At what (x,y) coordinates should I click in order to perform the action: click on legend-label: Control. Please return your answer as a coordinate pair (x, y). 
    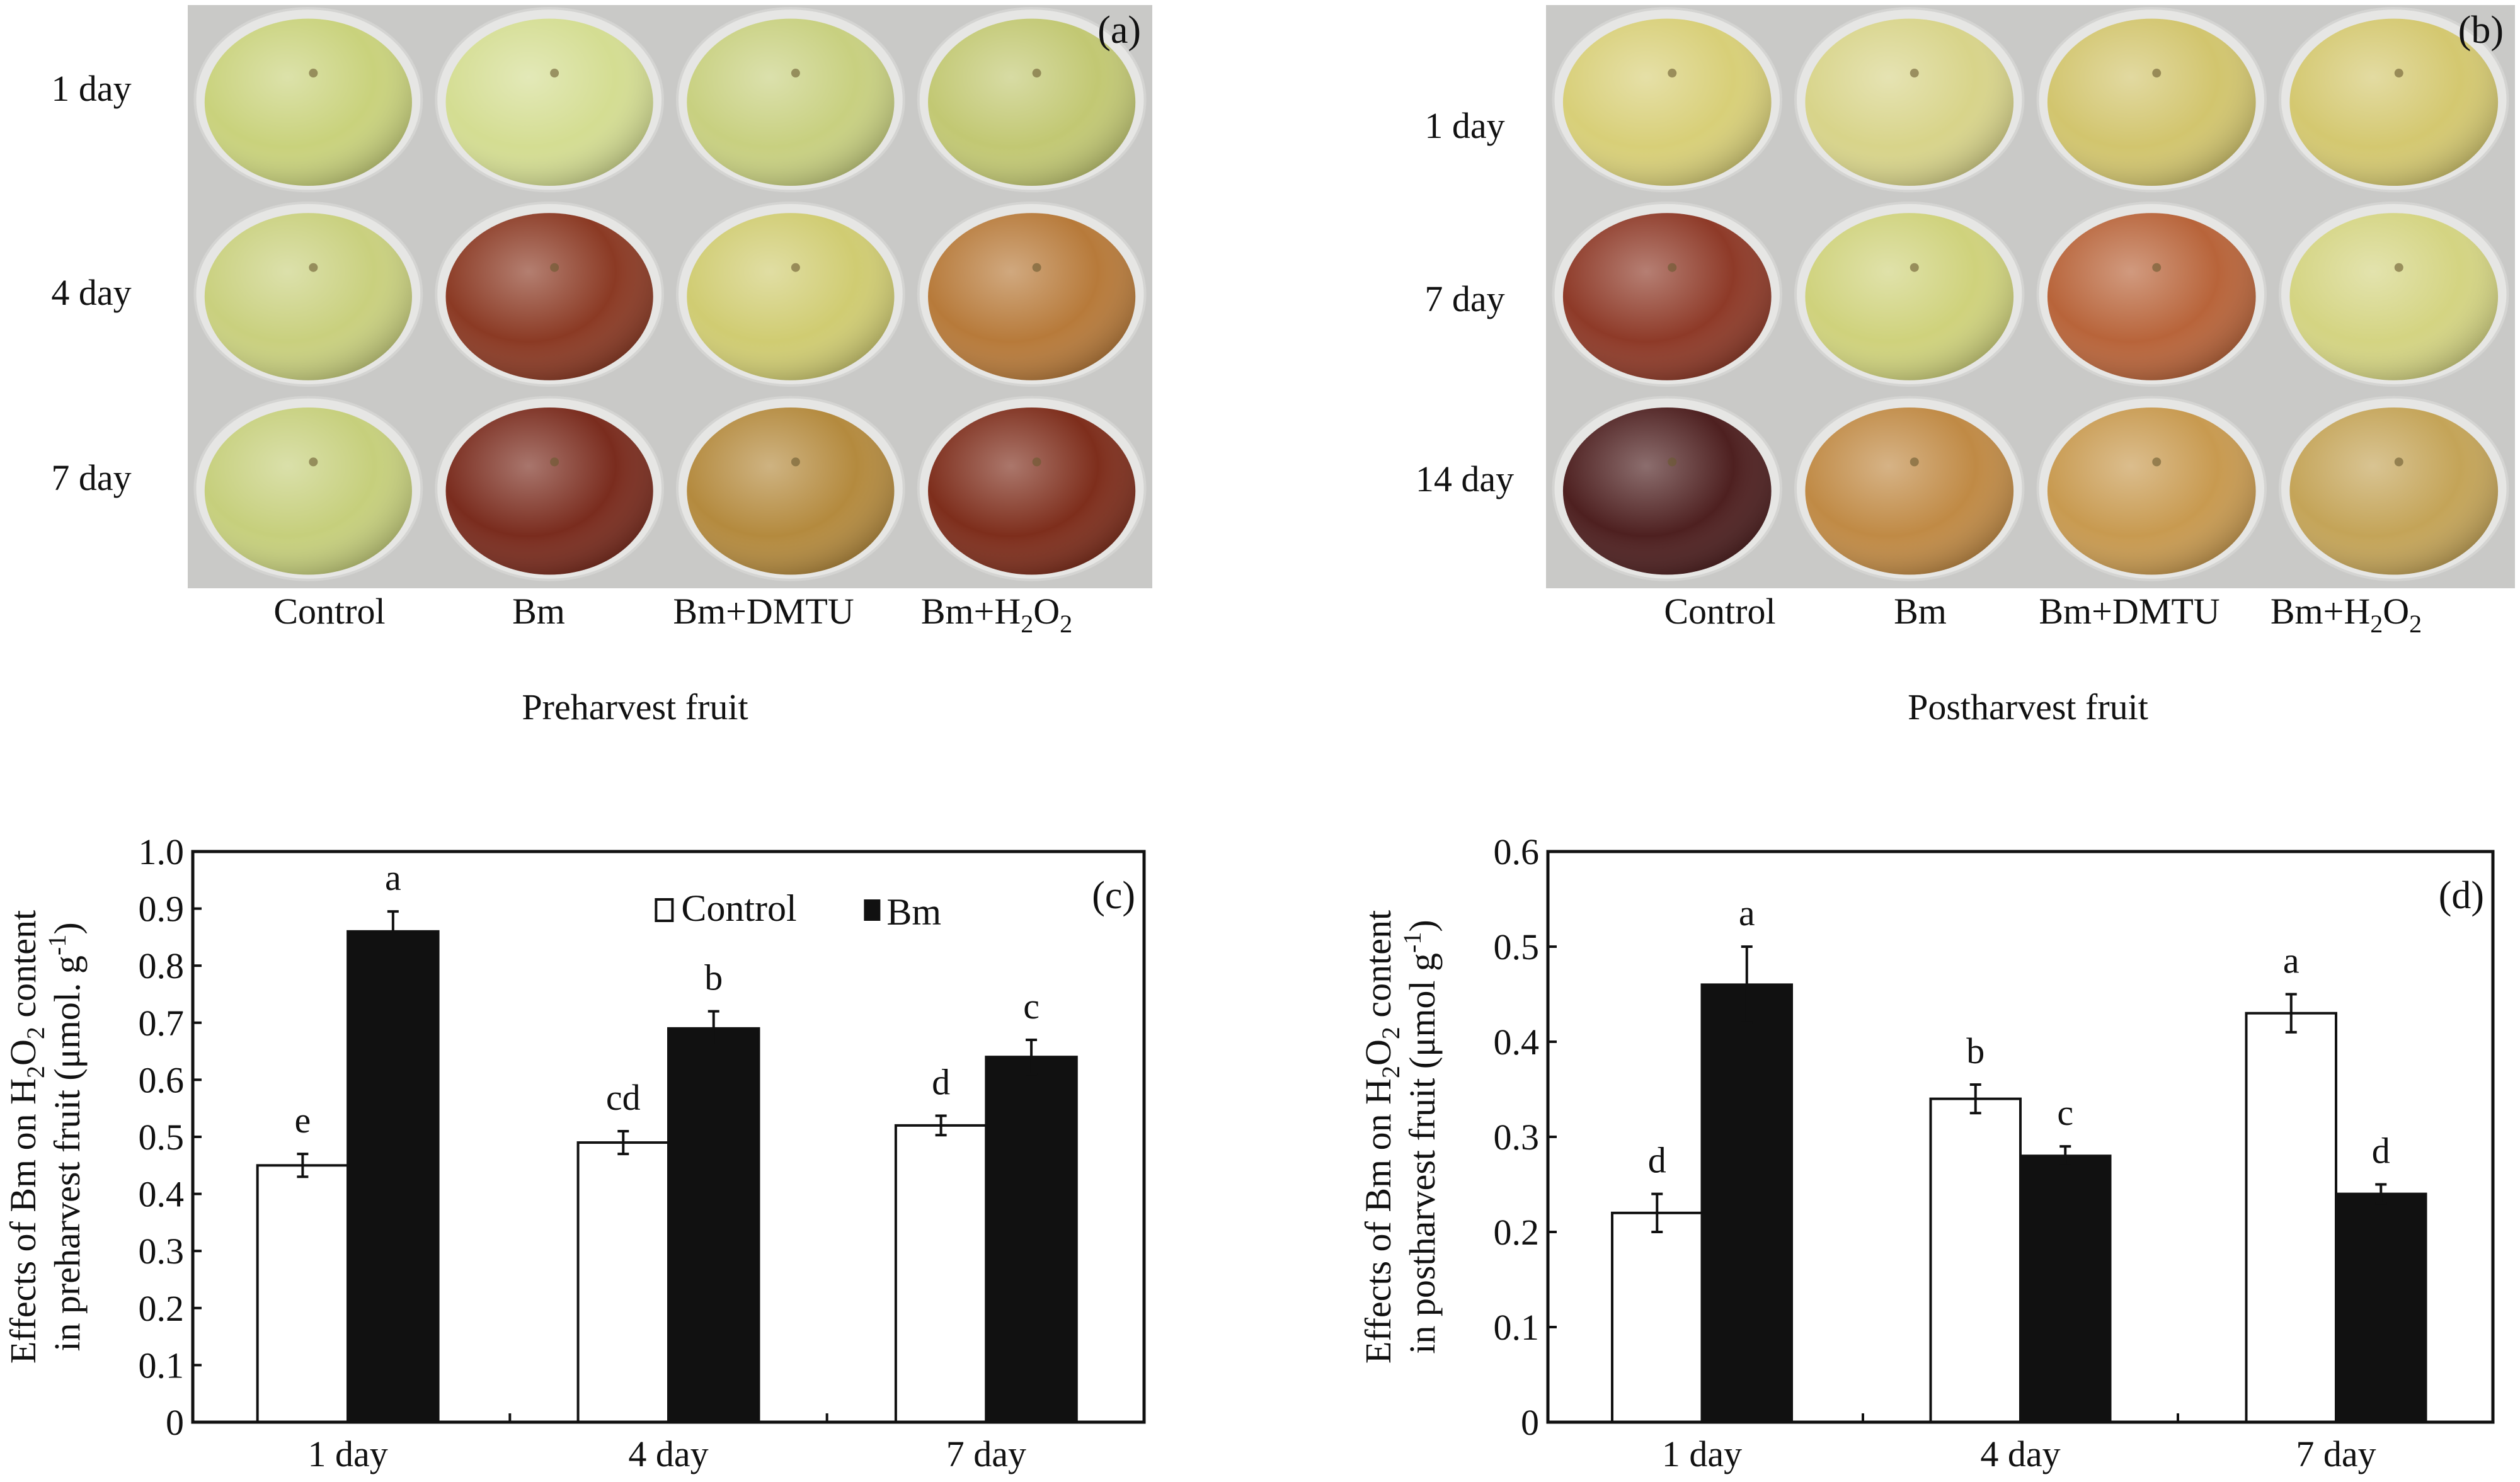
    Looking at the image, I should click on (738, 908).